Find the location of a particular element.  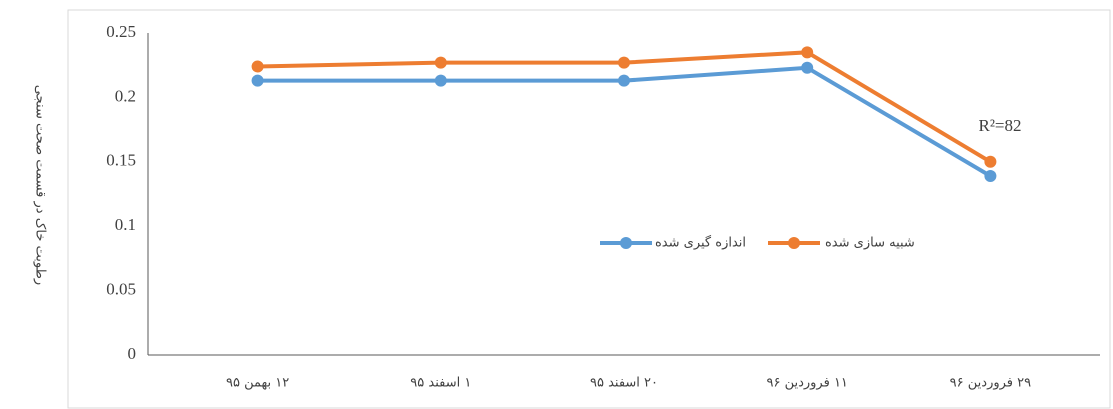

legend-label: اندازه گیری شده is located at coordinates (700, 243).